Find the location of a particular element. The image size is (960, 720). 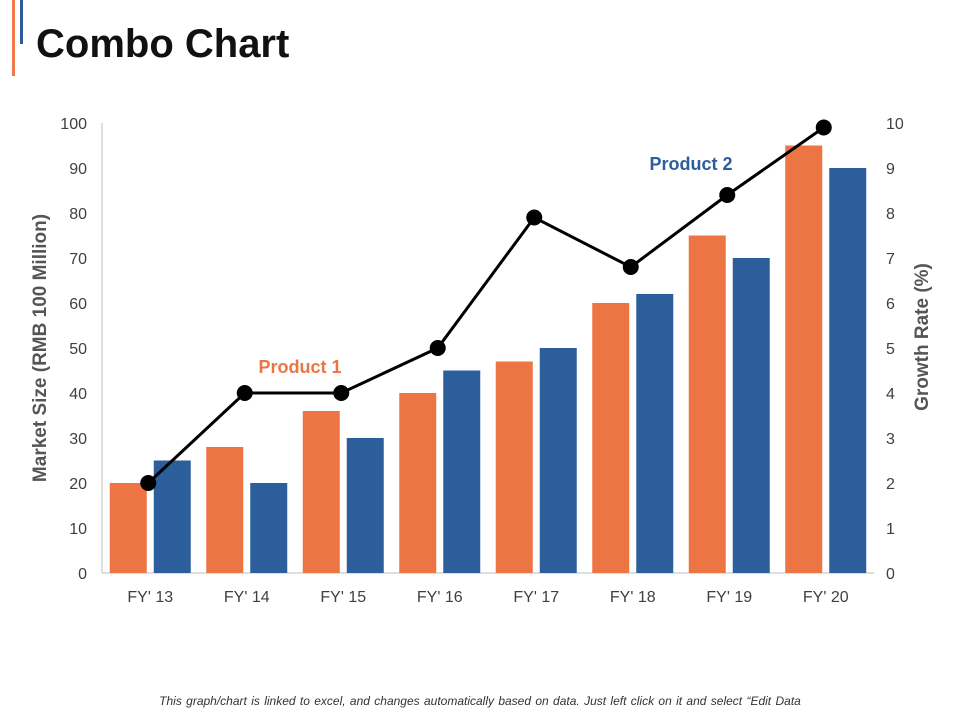

y-tick-label-left: 60 is located at coordinates (78, 304).